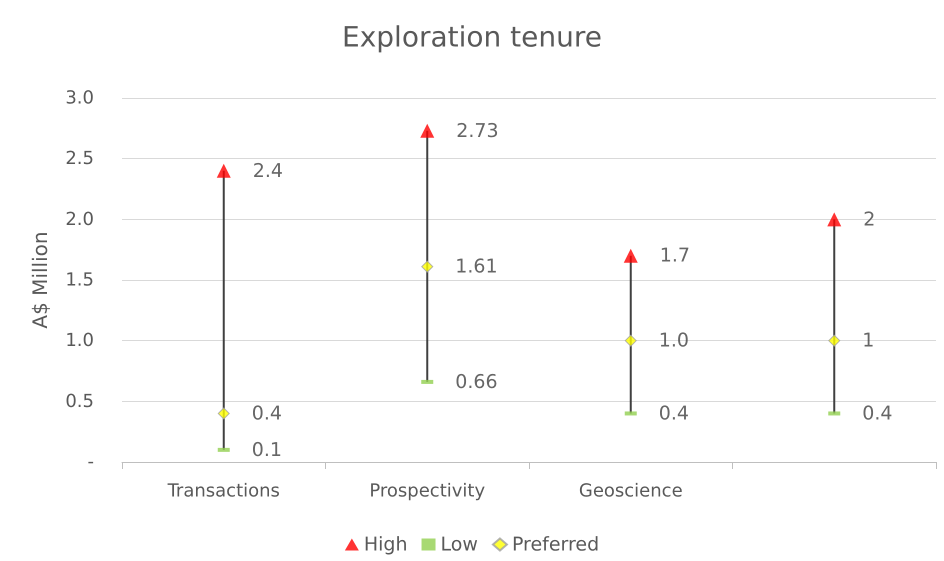 The image size is (944, 561). I want to click on x-tick-label: Transactions, so click(223, 491).